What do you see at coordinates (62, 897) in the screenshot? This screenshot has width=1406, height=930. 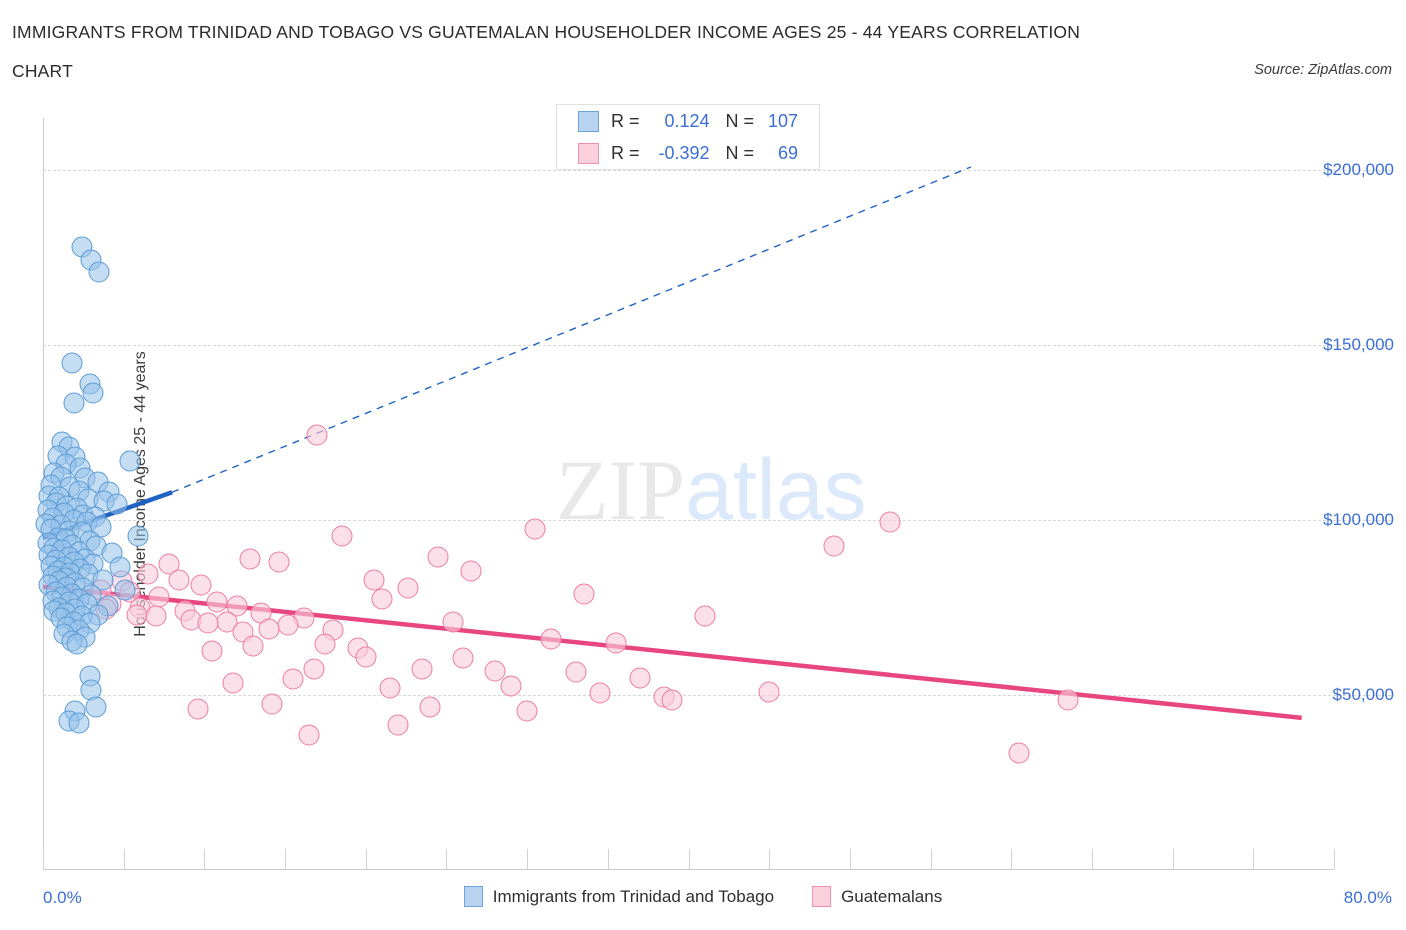 I see `x-axis-min-label: 0.0%` at bounding box center [62, 897].